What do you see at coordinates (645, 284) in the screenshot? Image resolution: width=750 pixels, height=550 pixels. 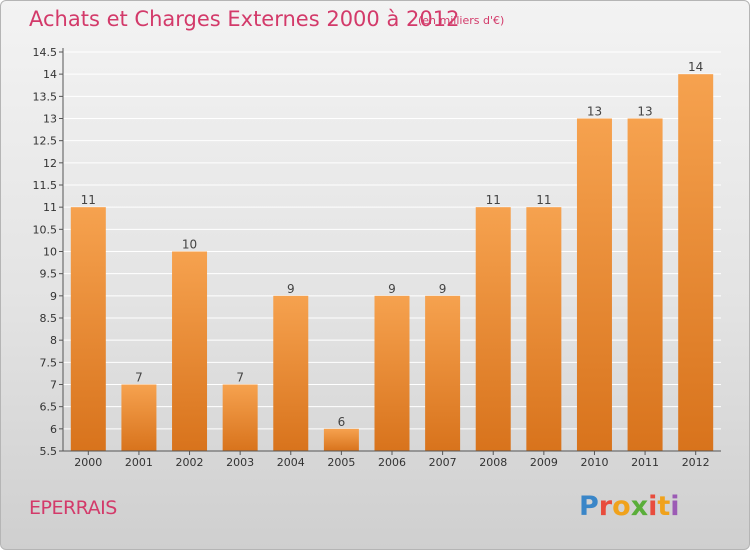 I see `bar-2011` at bounding box center [645, 284].